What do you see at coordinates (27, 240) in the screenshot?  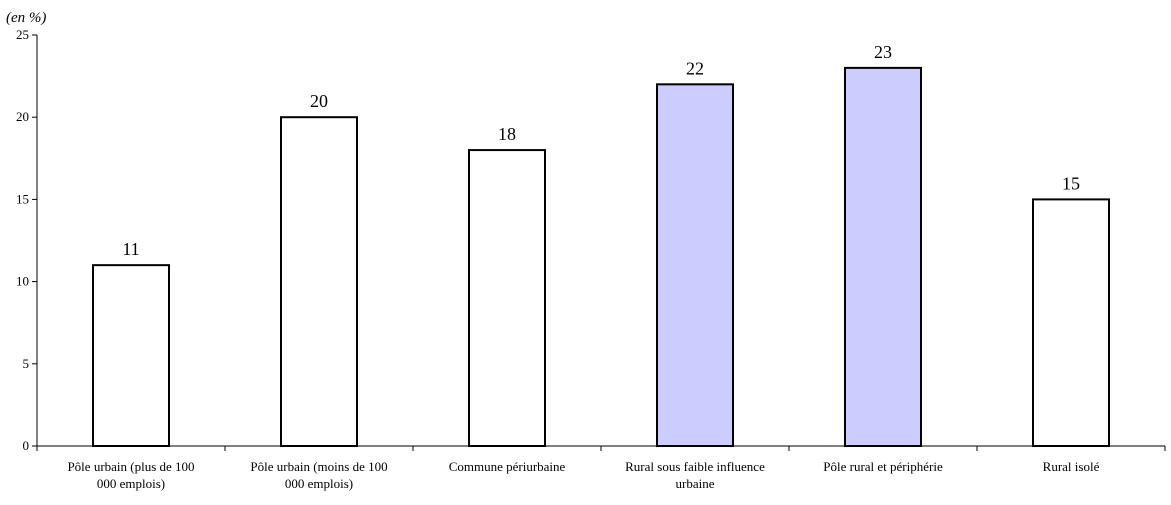 I see `y-axis: 0 5 10 15 20 25` at bounding box center [27, 240].